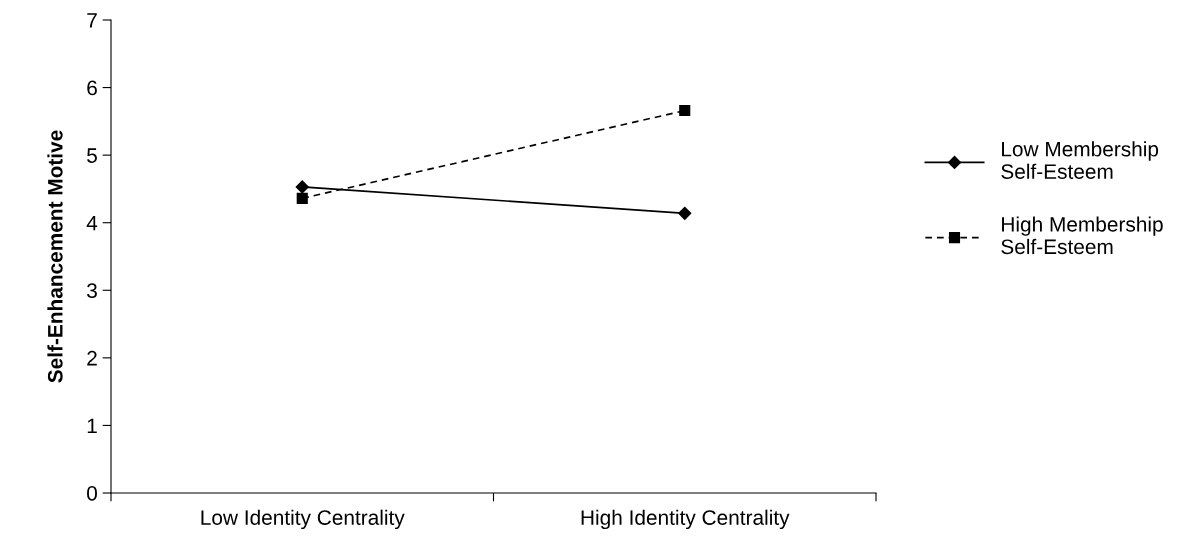  What do you see at coordinates (92, 155) in the screenshot?
I see `y-tick-label: 5` at bounding box center [92, 155].